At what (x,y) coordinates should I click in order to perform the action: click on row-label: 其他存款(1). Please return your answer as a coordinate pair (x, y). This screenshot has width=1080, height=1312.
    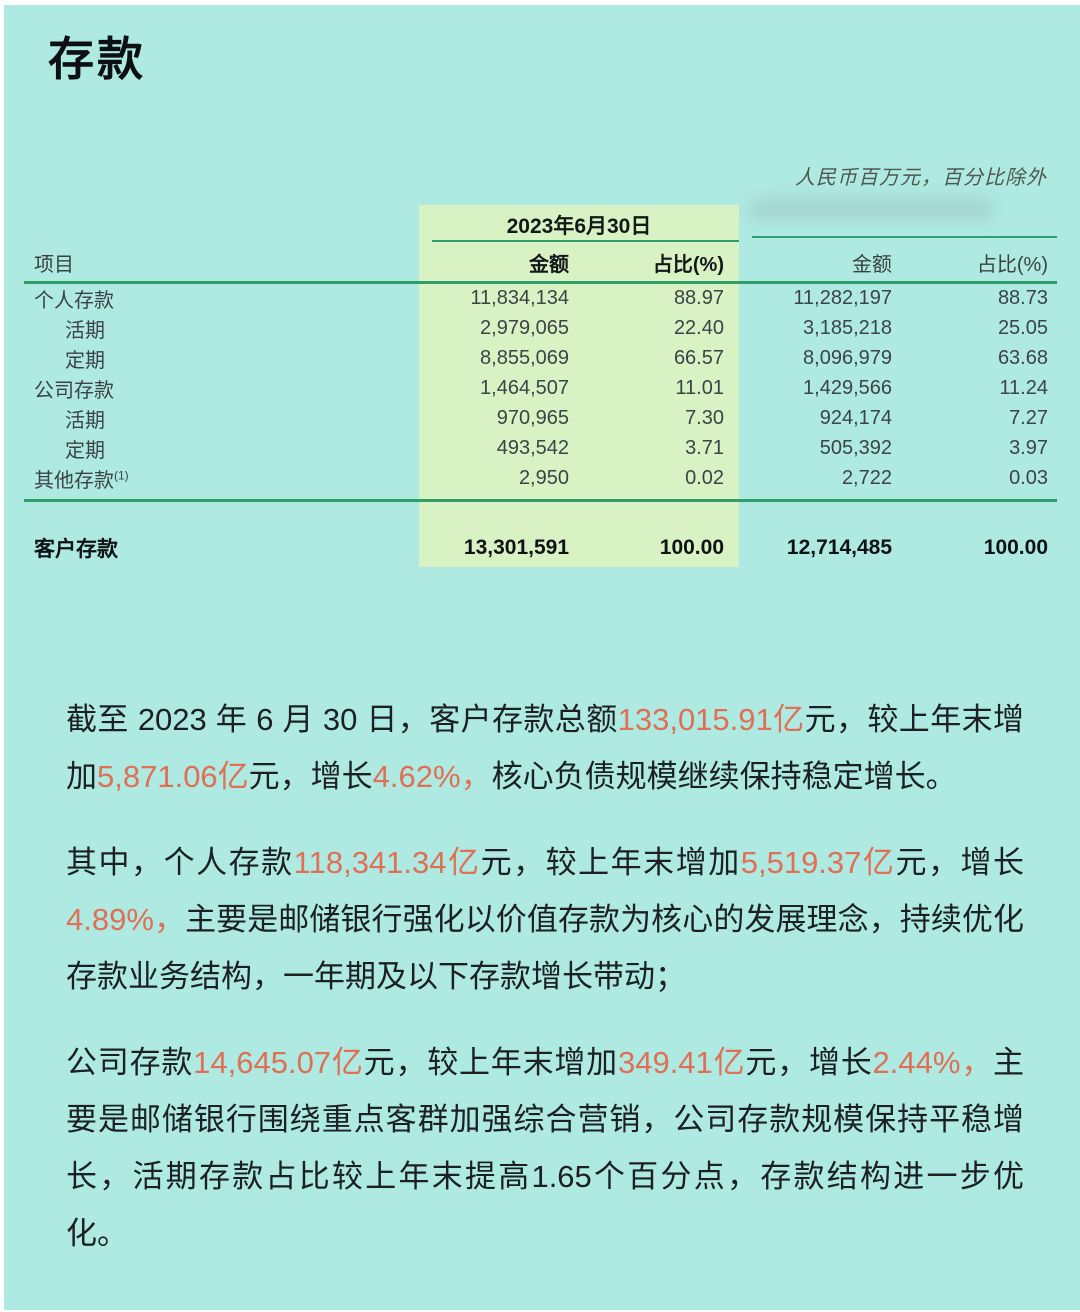
    Looking at the image, I should click on (81, 479).